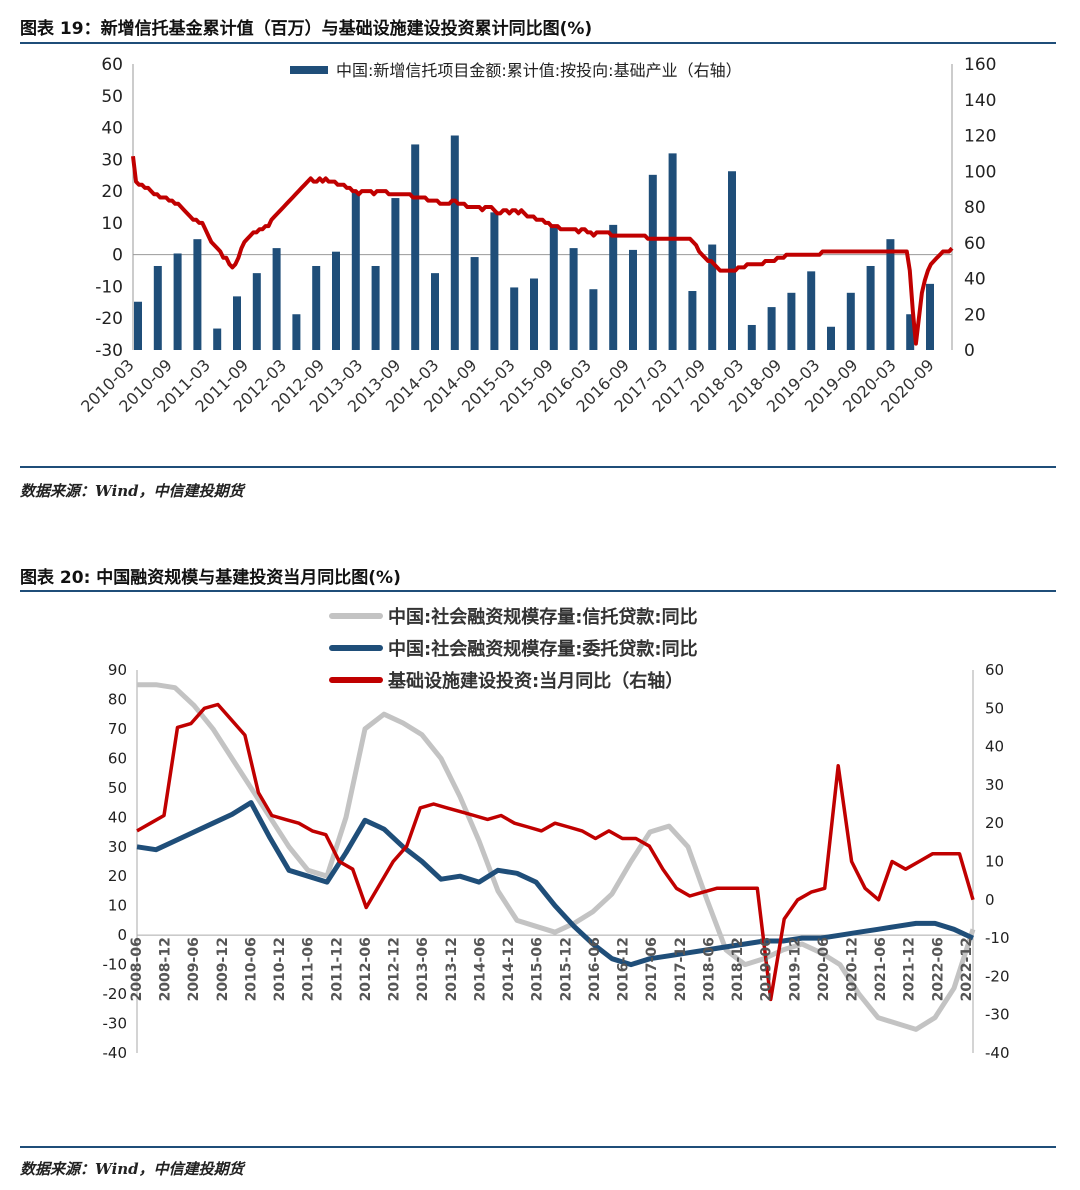  I want to click on right-tick-label: -10, so click(997, 938).